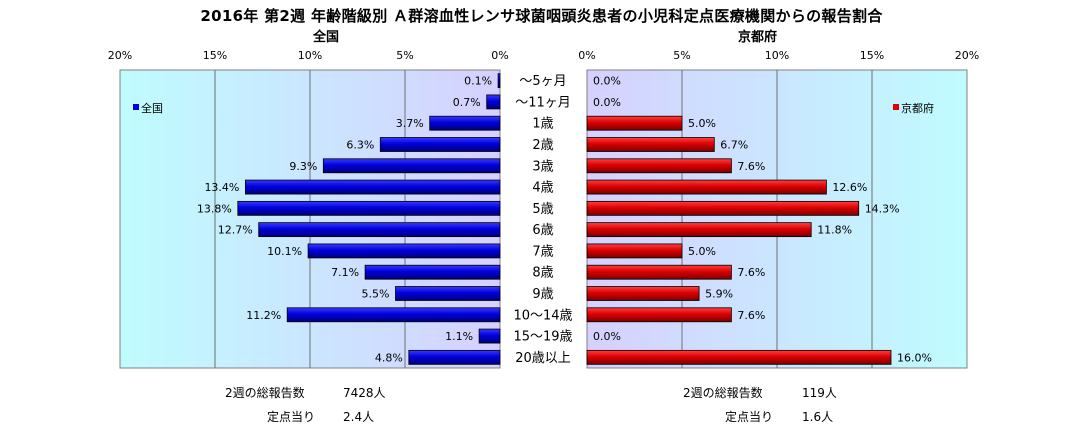 Image resolution: width=1083 pixels, height=429 pixels. Describe the element at coordinates (345, 272) in the screenshot. I see `national-data-label: 7.1%` at that location.